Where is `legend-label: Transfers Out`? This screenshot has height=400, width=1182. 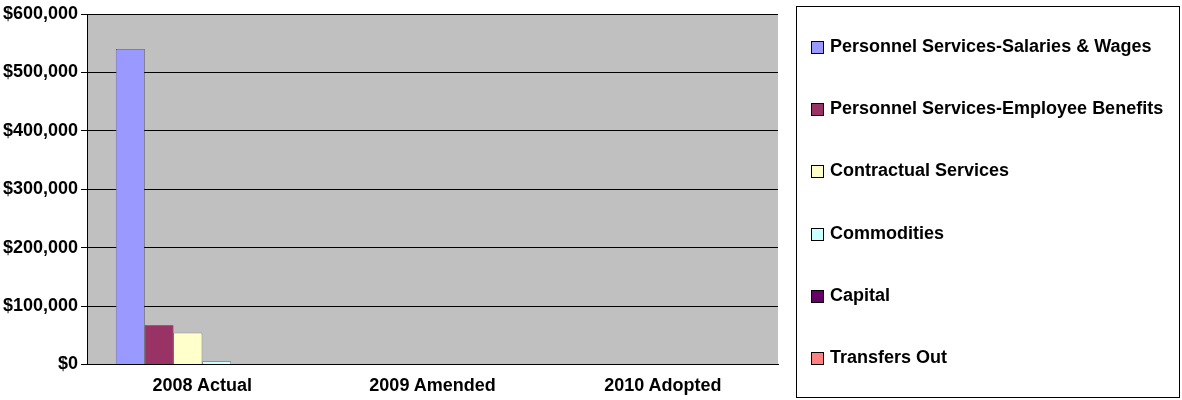
legend-label: Transfers Out is located at coordinates (889, 358).